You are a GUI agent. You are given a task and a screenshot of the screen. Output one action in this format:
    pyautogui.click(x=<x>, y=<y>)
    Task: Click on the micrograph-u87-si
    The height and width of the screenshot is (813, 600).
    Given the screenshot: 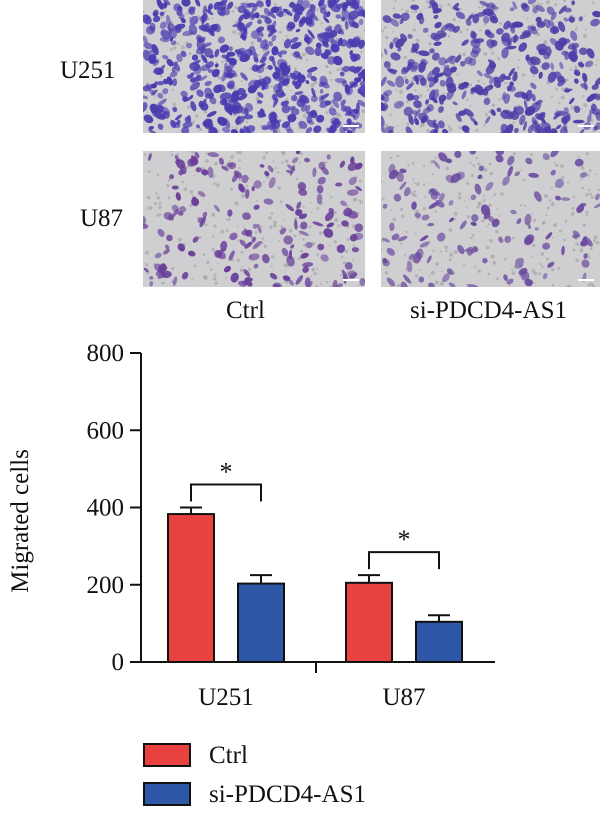 What is the action you would take?
    pyautogui.click(x=490, y=219)
    